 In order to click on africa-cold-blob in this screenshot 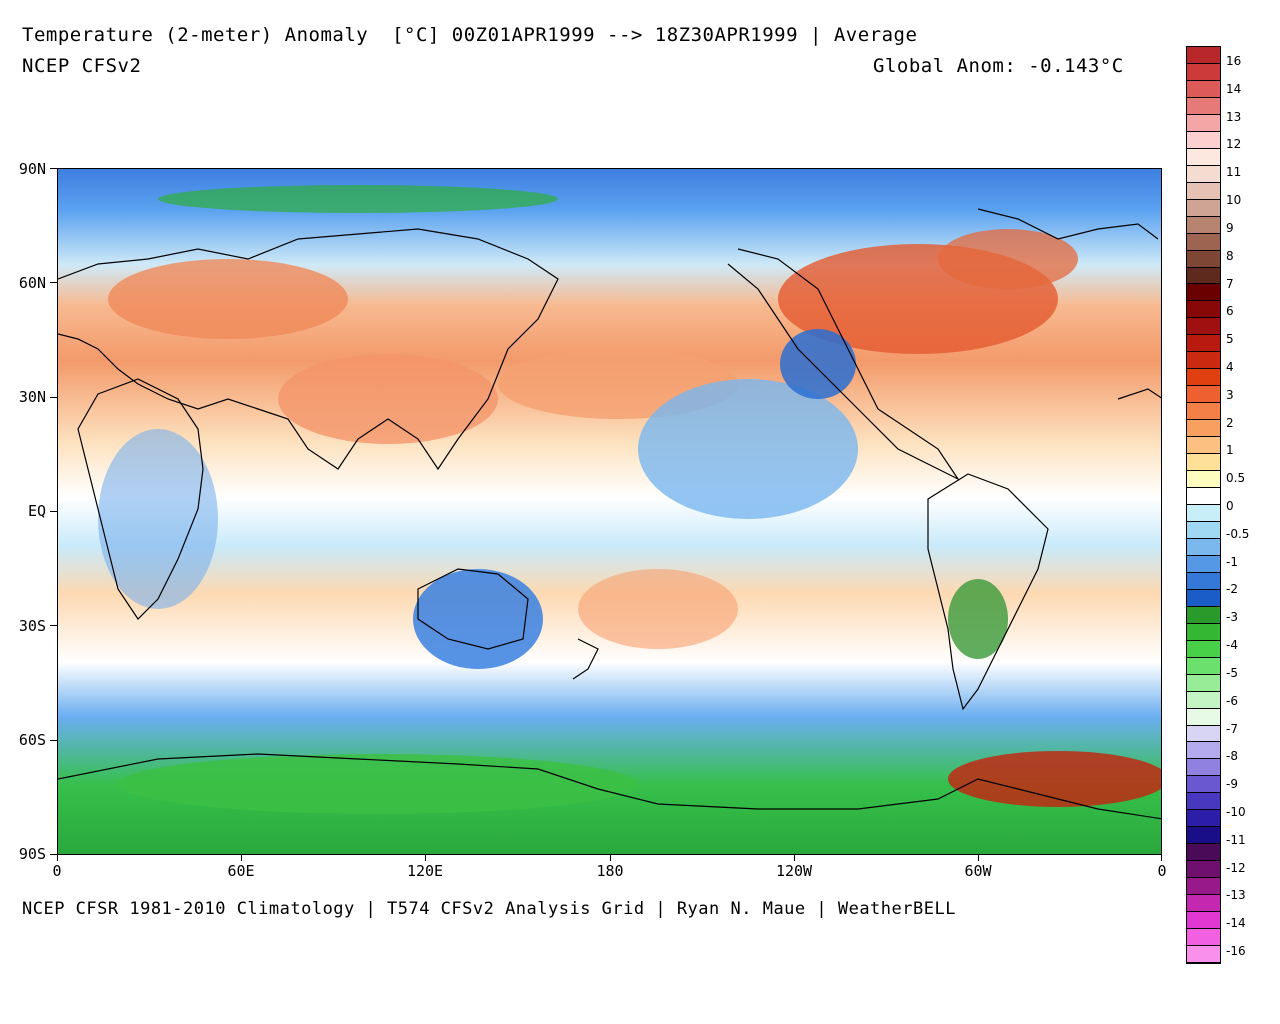, I will do `click(158, 519)`.